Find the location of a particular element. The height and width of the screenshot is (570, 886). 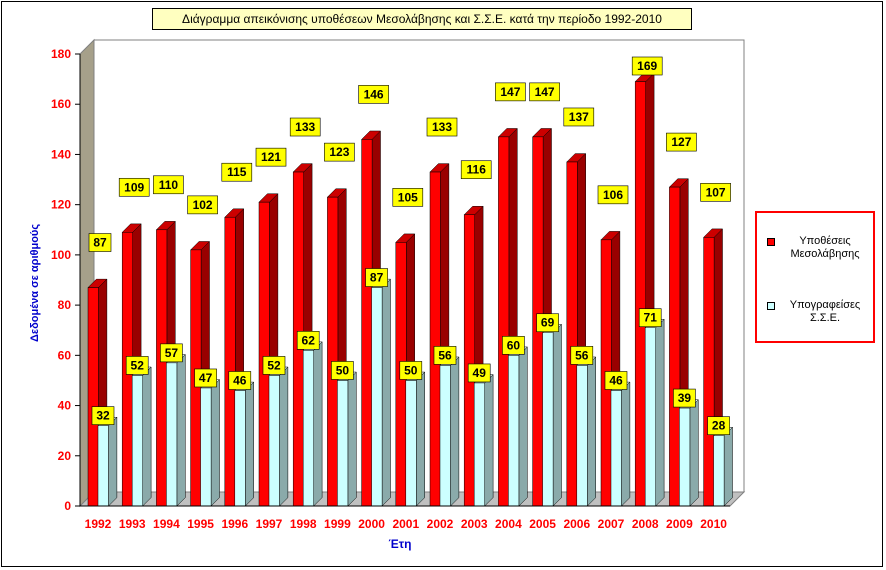

label-sse-2005: 69 is located at coordinates (547, 323).